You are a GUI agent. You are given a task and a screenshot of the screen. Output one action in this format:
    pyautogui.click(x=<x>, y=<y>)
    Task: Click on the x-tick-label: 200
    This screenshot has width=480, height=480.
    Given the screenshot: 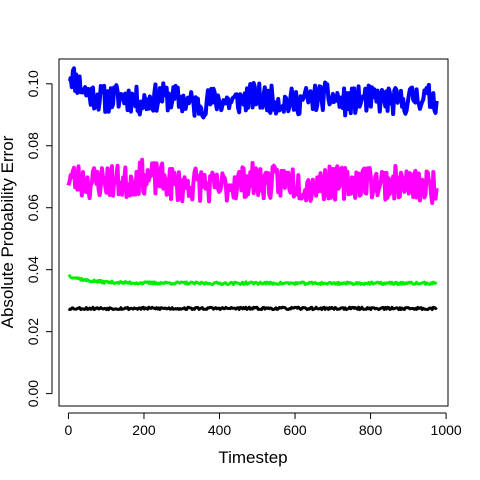 What is the action you would take?
    pyautogui.click(x=144, y=430)
    